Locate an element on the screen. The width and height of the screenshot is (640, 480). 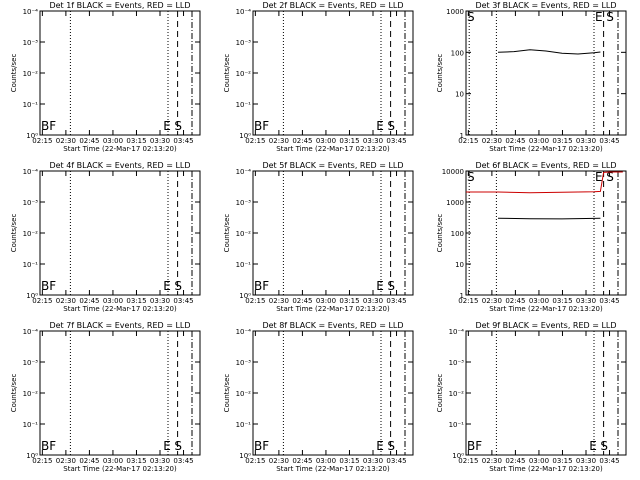
y-tick-label: 1 is located at coordinates (462, 296).